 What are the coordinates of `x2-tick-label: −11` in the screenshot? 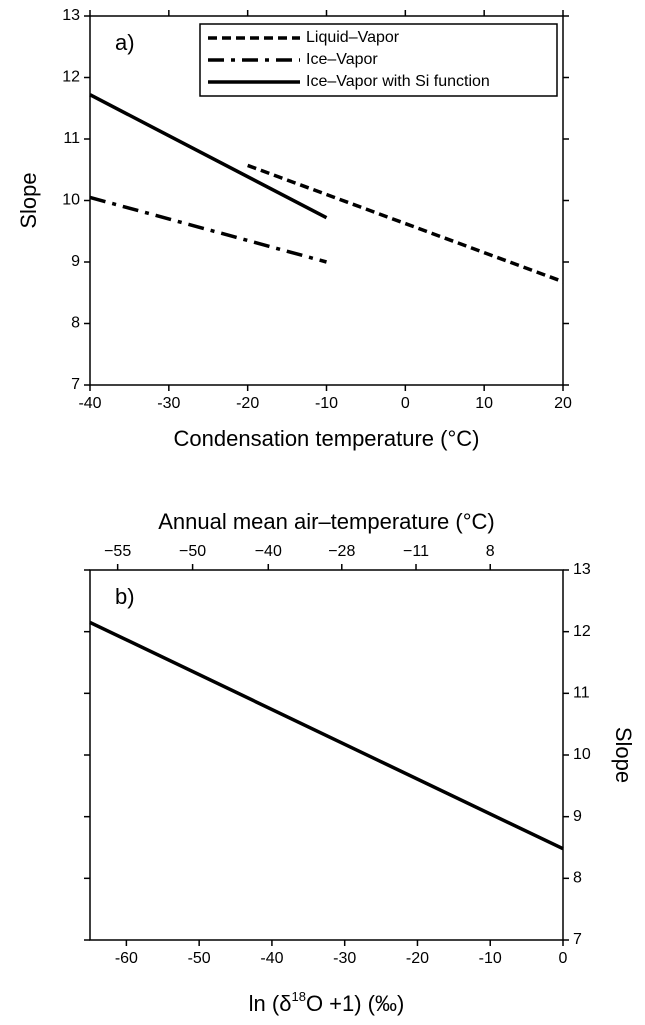 It's located at (416, 551).